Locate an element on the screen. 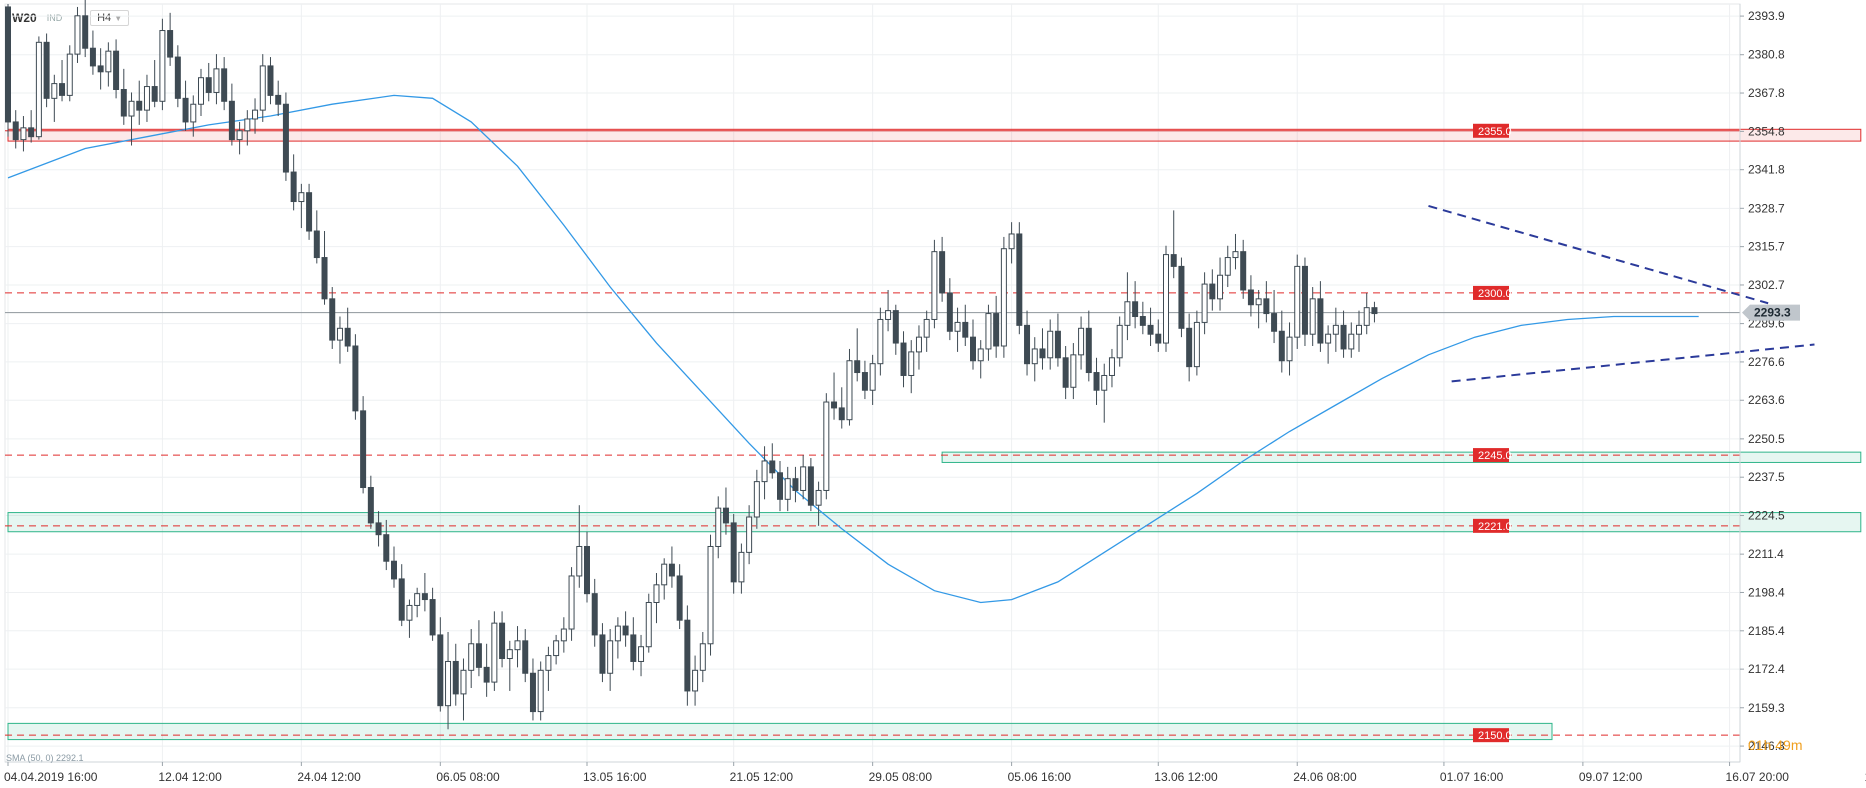  y-tick-label: 2367.8 is located at coordinates (1766, 93).